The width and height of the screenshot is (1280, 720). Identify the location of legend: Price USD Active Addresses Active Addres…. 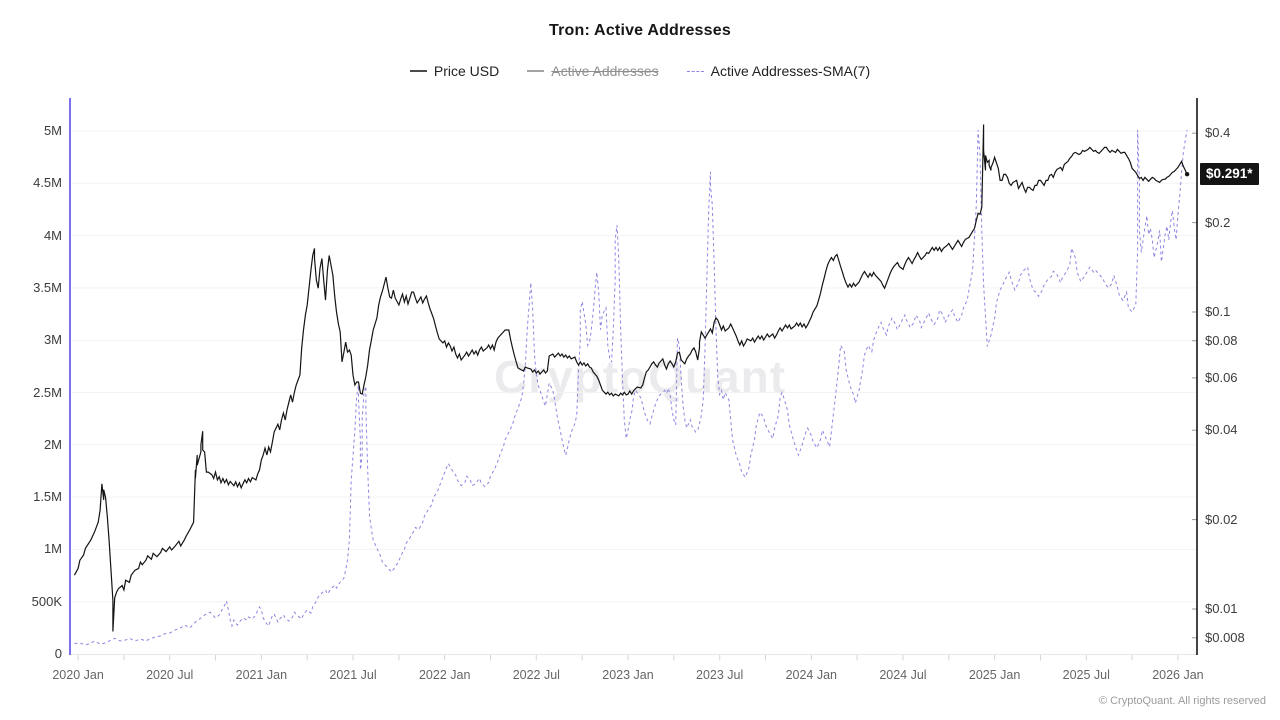
(640, 71).